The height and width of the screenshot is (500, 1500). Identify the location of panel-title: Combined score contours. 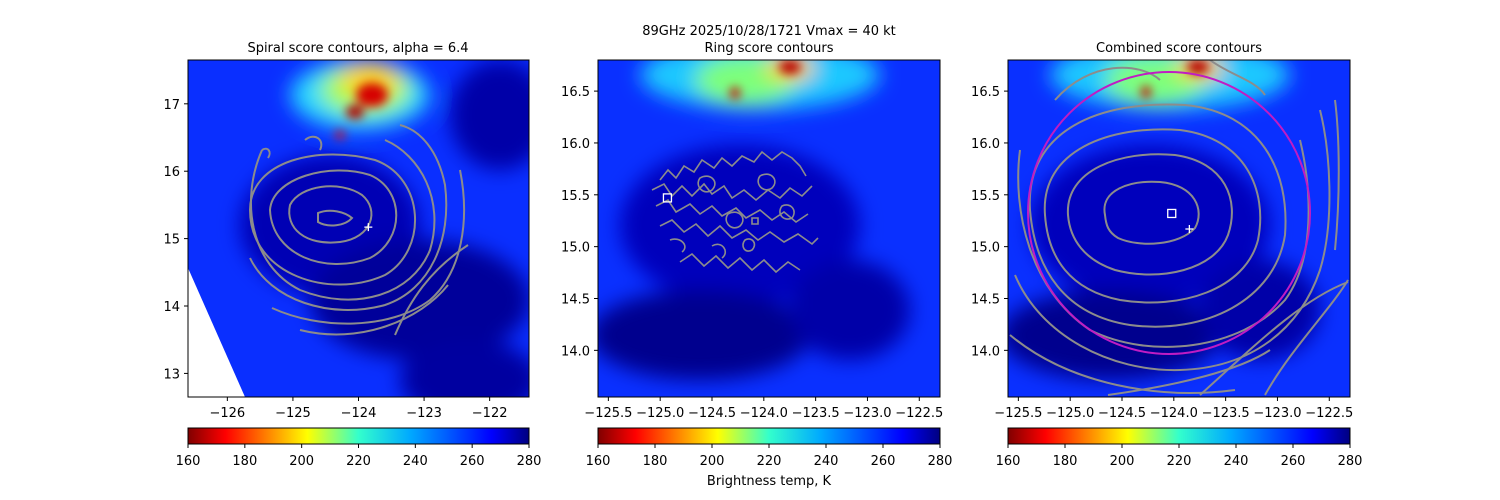
(1179, 48).